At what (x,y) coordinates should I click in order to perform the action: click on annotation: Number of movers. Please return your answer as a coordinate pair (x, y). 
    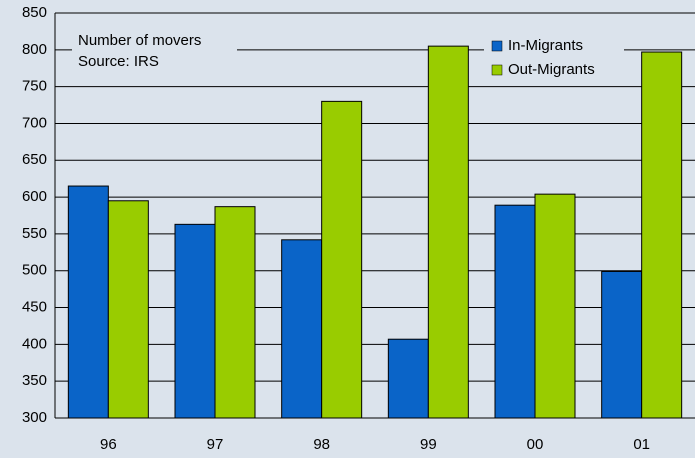
    Looking at the image, I should click on (139, 40).